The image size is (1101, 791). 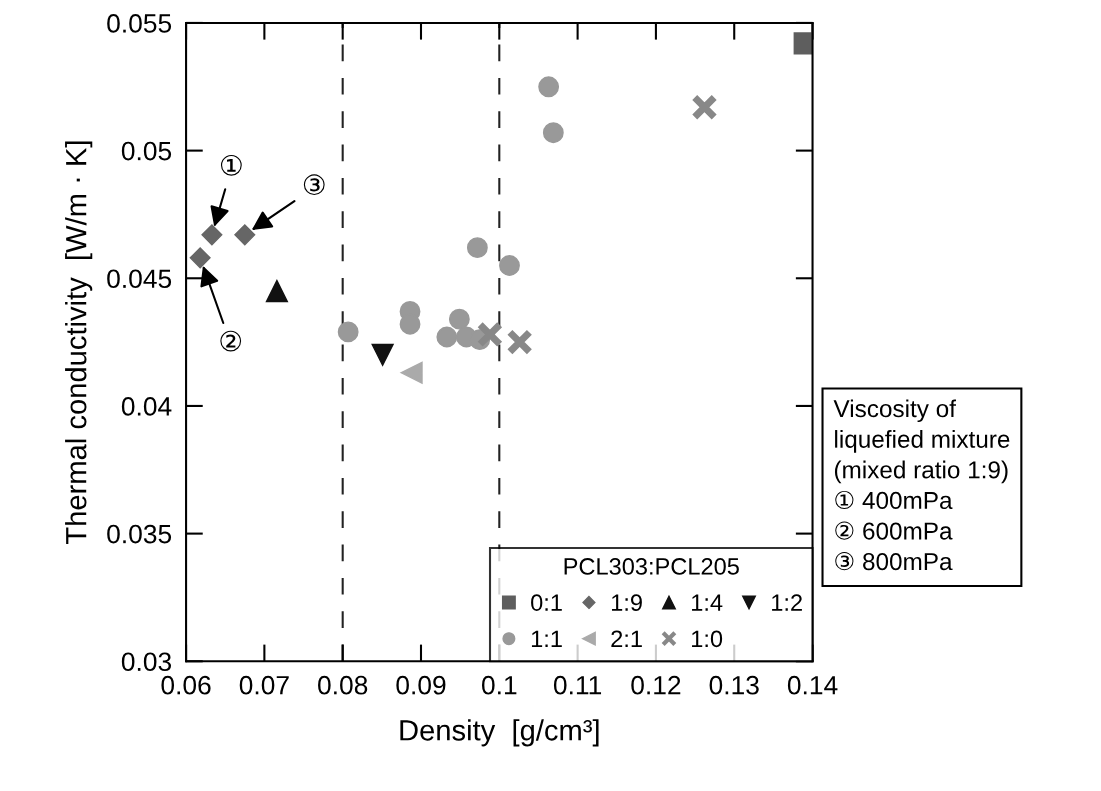 What do you see at coordinates (146, 662) in the screenshot?
I see `y-tick-label: 0.03` at bounding box center [146, 662].